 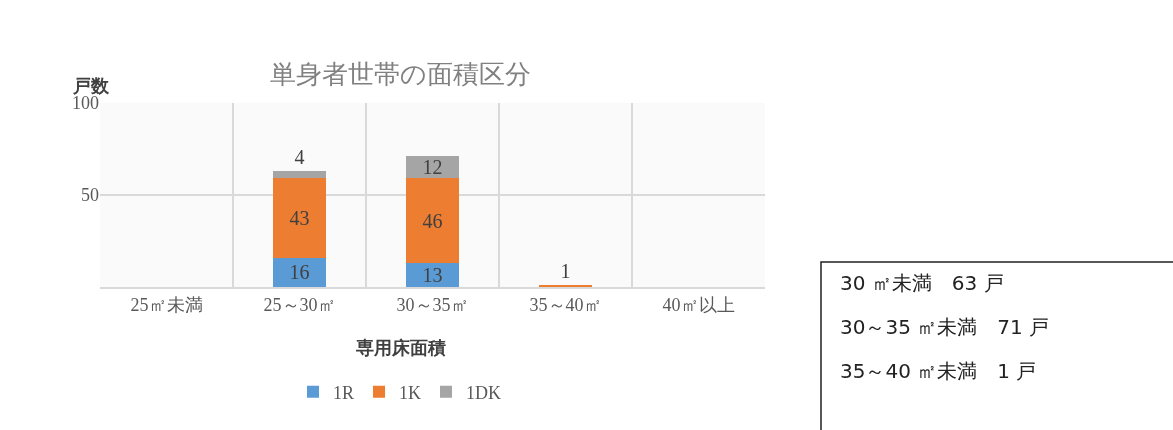 I want to click on x-tick-label: 40㎡以上, so click(x=698, y=304).